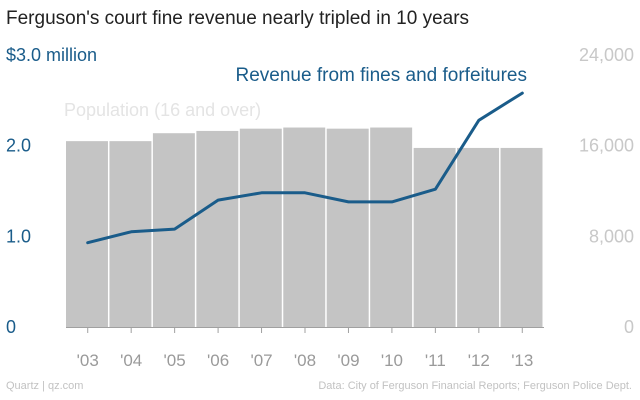 The image size is (640, 400). Describe the element at coordinates (218, 360) in the screenshot. I see `x-tick-label: '06` at that location.